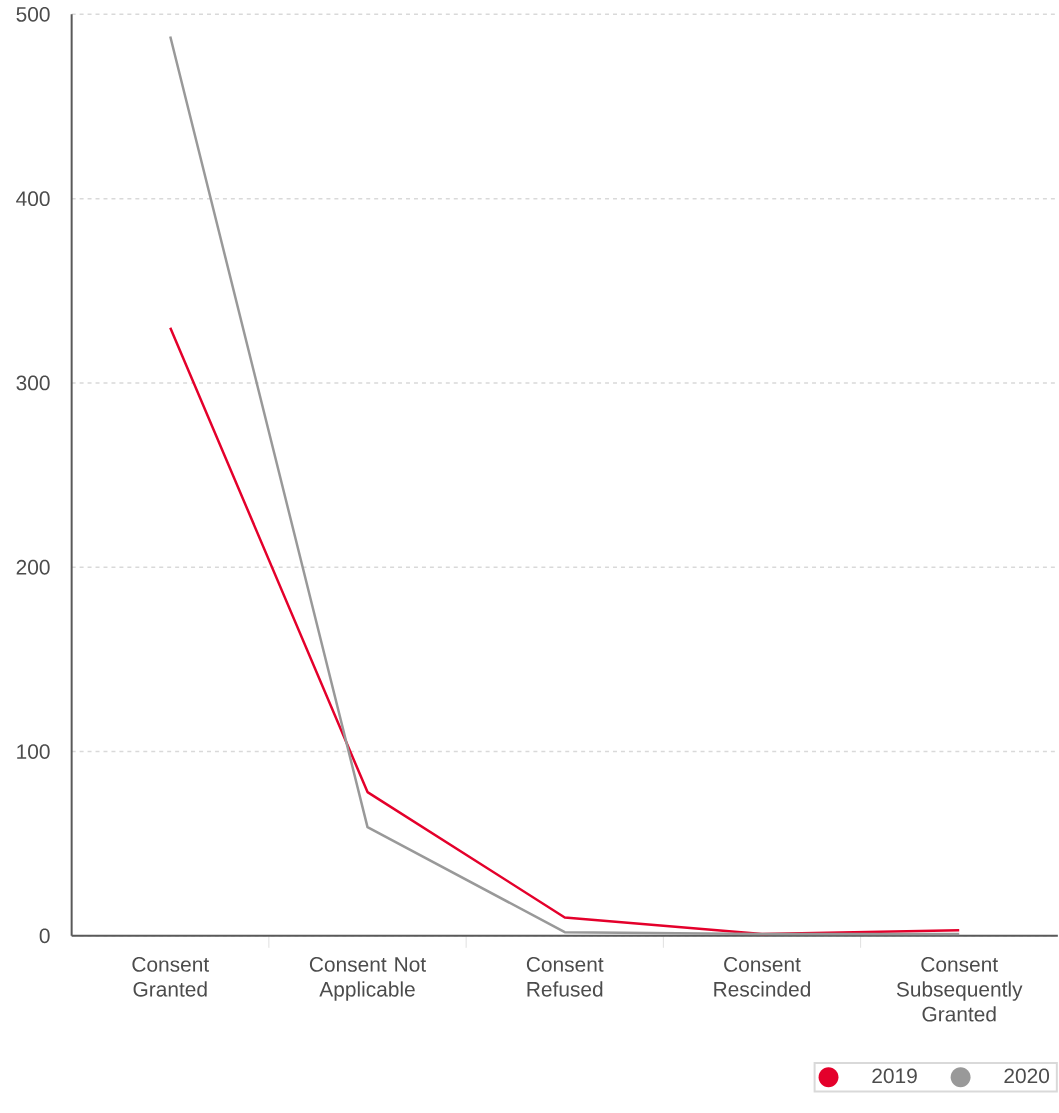  Describe the element at coordinates (33, 199) in the screenshot. I see `y-tick-label: 400` at that location.